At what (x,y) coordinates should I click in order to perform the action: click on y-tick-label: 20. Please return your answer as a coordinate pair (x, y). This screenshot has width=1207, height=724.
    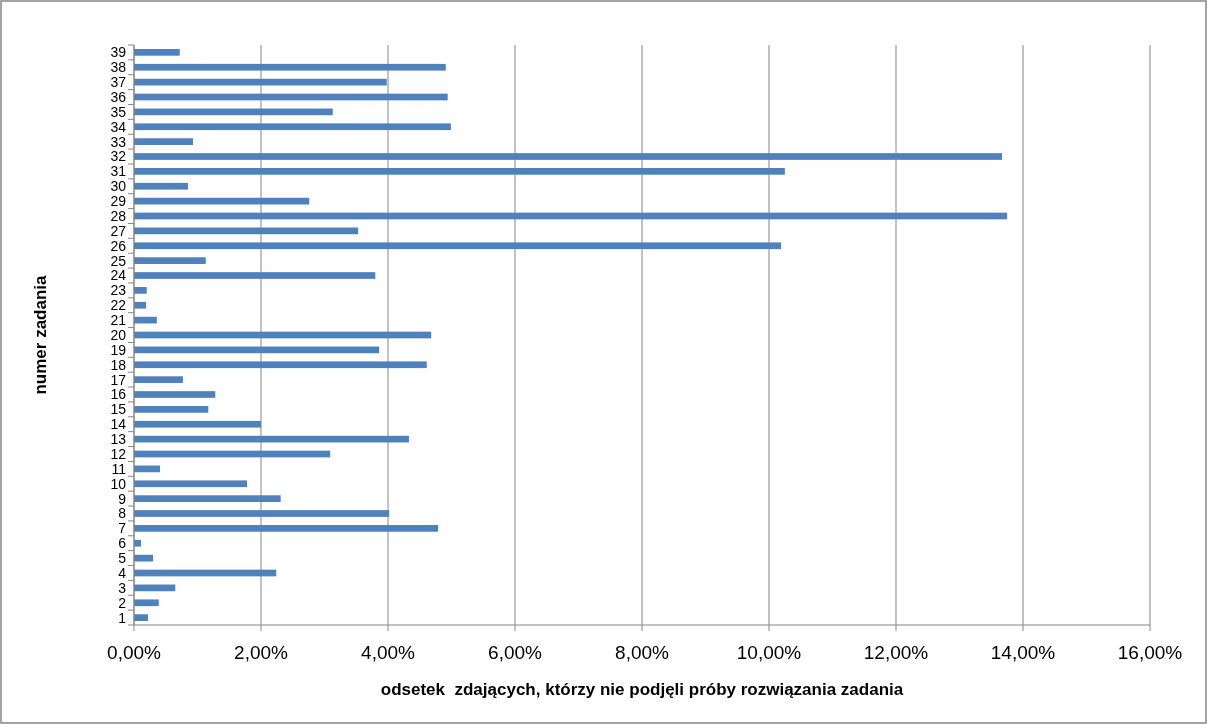
    Looking at the image, I should click on (118, 334).